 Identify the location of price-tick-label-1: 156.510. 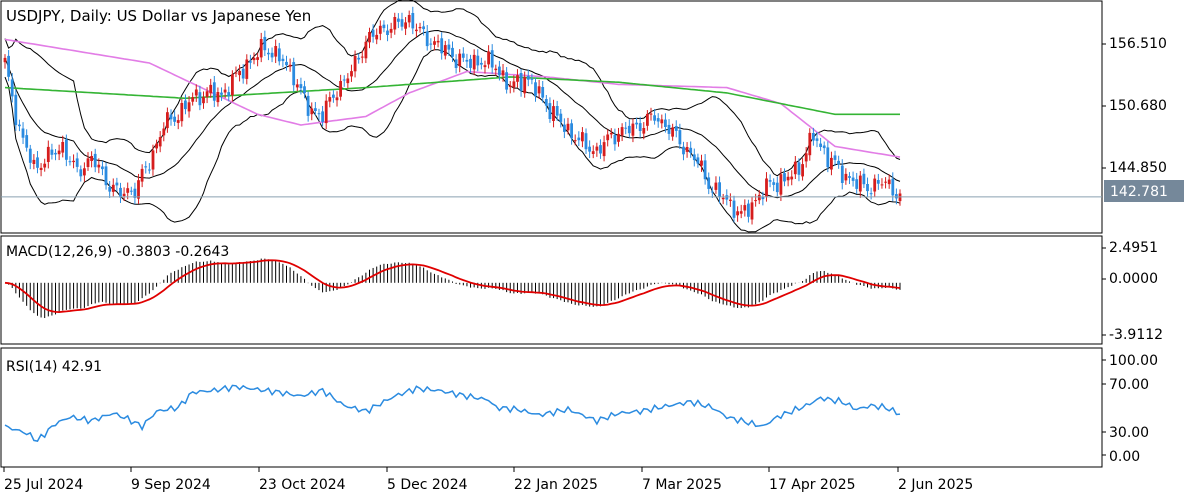
(1138, 44).